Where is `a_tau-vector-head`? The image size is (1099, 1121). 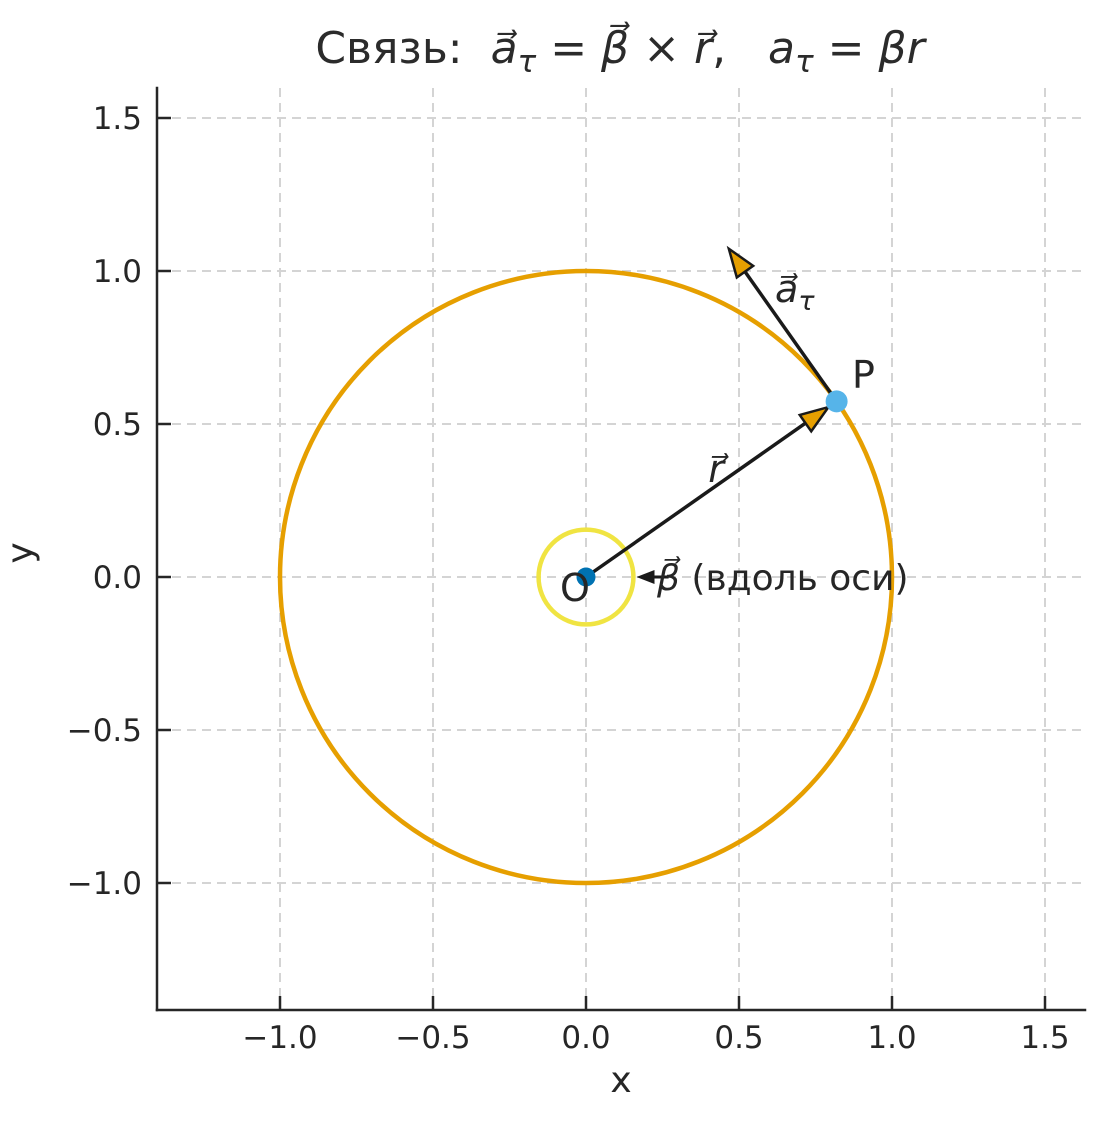 a_tau-vector-head is located at coordinates (741, 262).